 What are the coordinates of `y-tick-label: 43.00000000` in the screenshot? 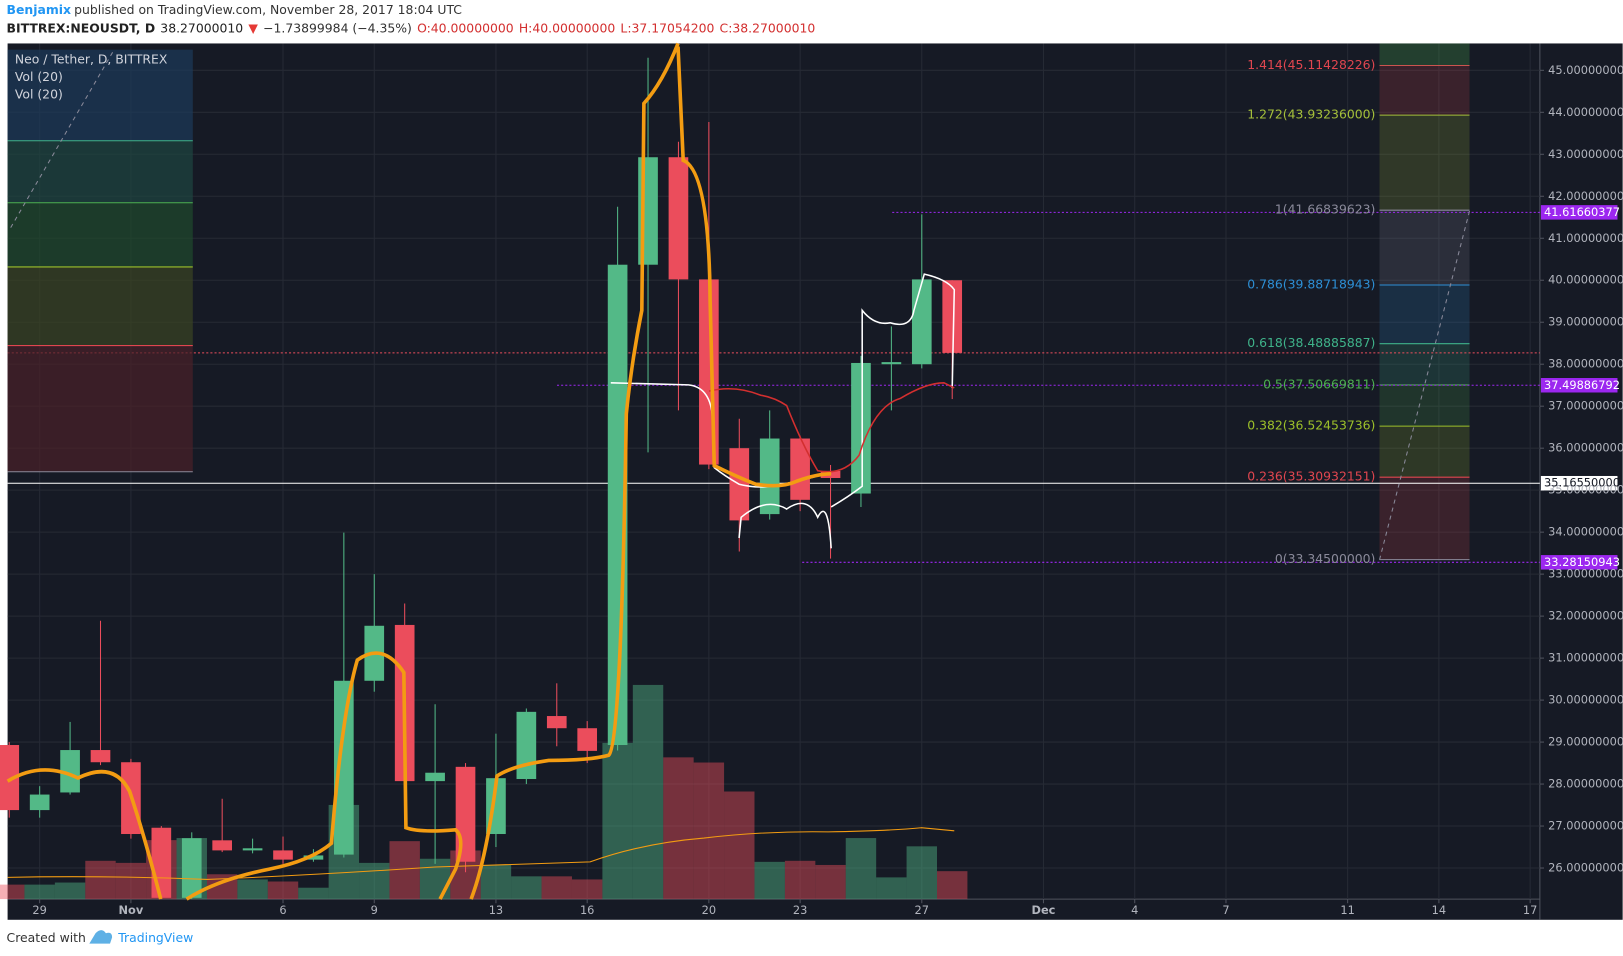 It's located at (1585, 154).